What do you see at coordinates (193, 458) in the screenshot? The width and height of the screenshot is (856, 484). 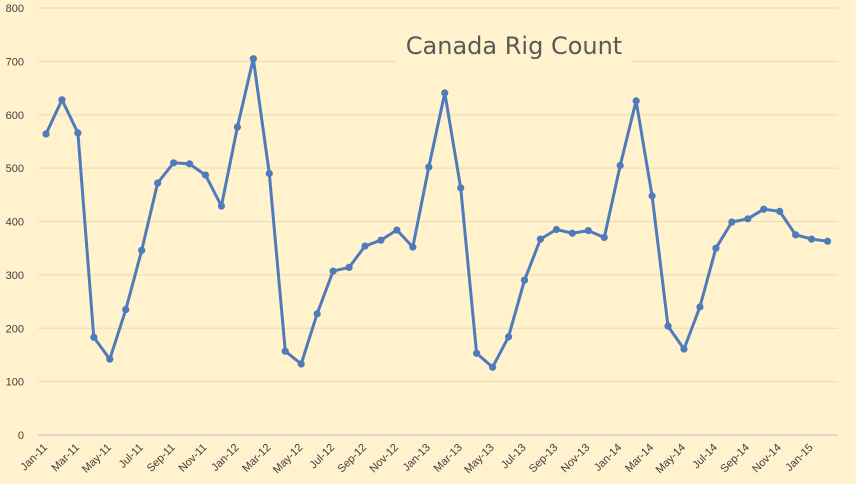 I see `x-tick-label: Nov-11` at bounding box center [193, 458].